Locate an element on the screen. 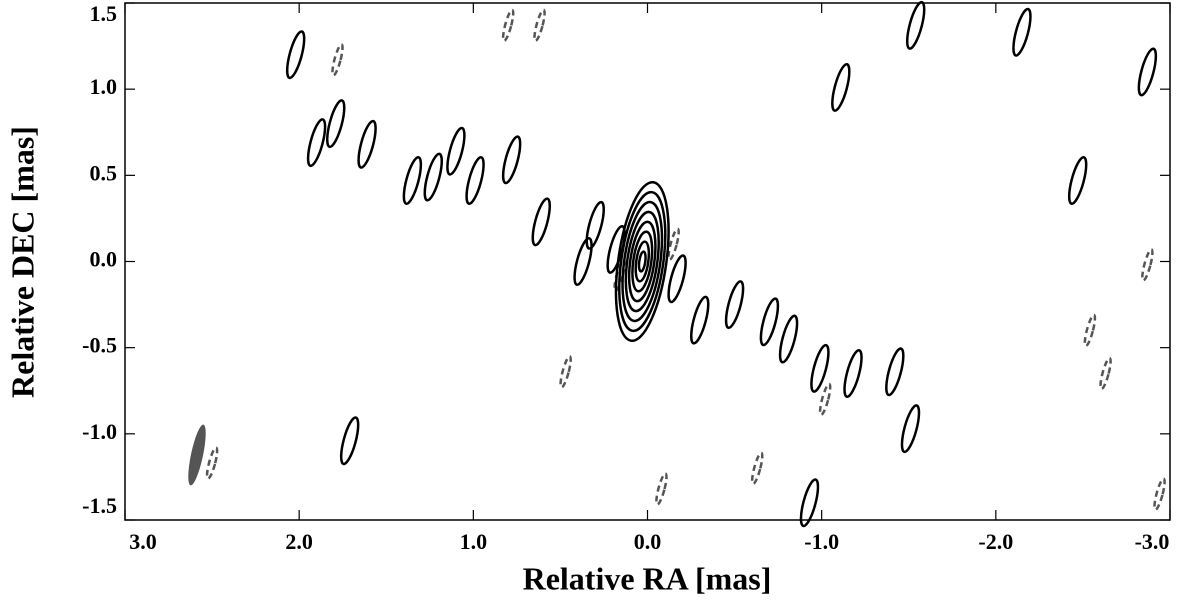 This screenshot has height=610, width=1200. y-tick-label: 0.5 is located at coordinates (104, 172).